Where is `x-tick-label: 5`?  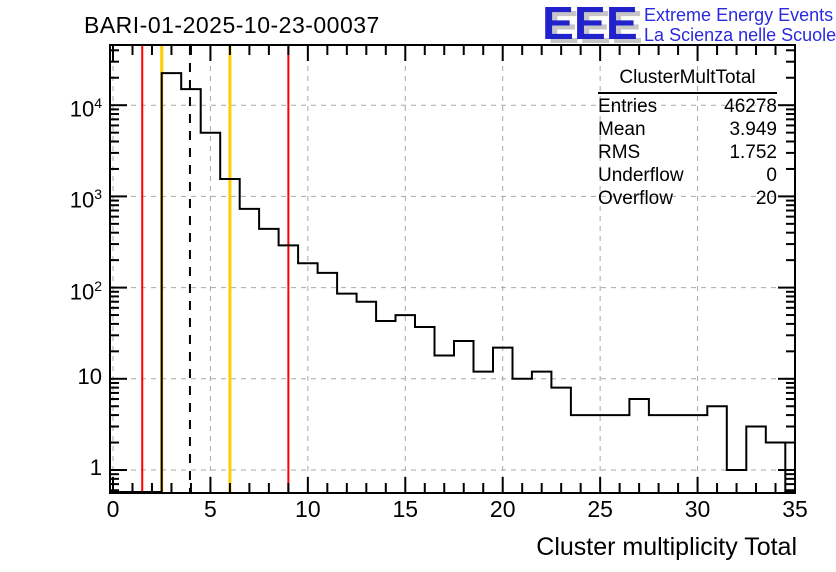
x-tick-label: 5 is located at coordinates (210, 509).